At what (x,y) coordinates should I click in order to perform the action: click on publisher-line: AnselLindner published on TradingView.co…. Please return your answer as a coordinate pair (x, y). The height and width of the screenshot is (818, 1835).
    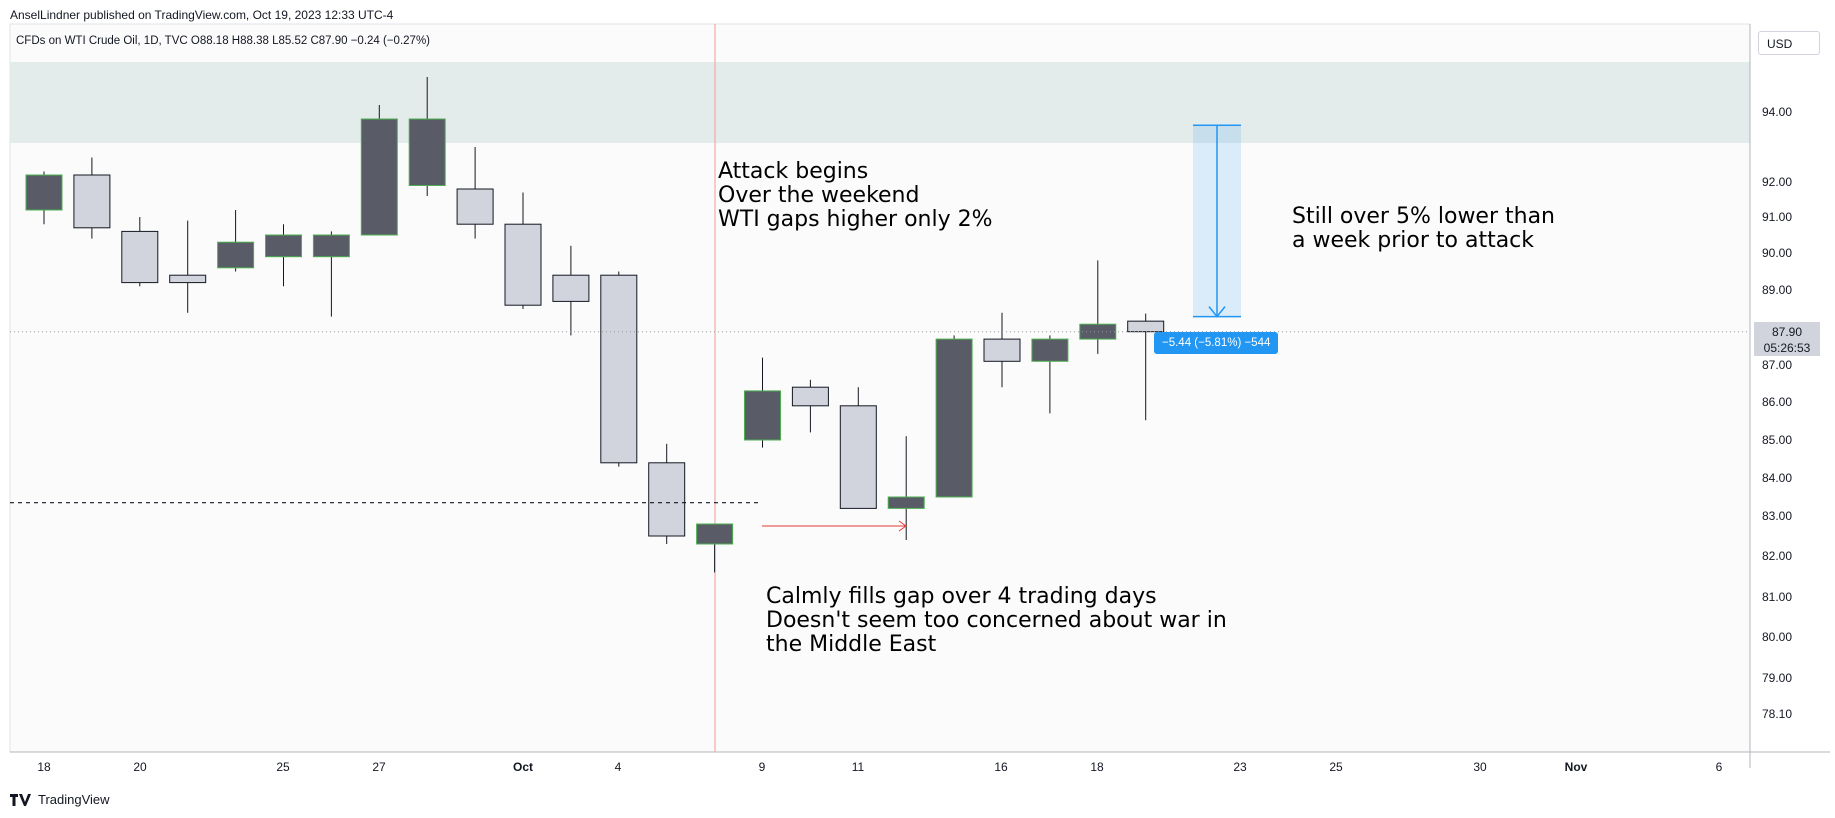
    Looking at the image, I should click on (202, 15).